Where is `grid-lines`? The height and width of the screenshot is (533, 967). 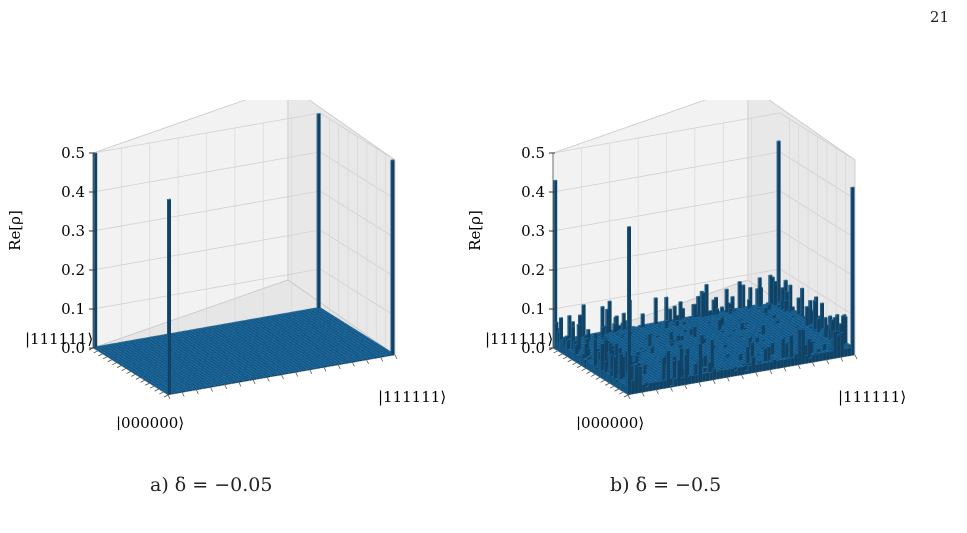
grid-lines is located at coordinates (244, 234).